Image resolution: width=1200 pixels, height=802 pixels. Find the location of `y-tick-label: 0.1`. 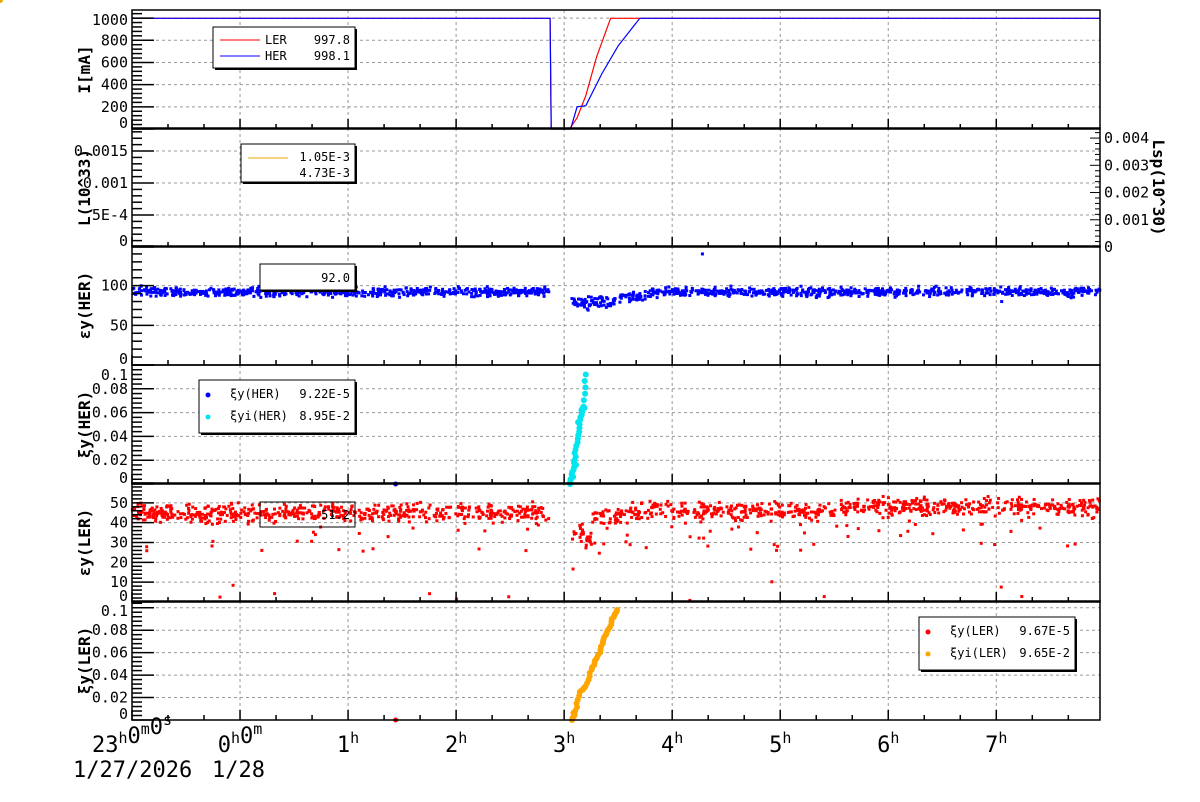

y-tick-label: 0.1 is located at coordinates (114, 375).